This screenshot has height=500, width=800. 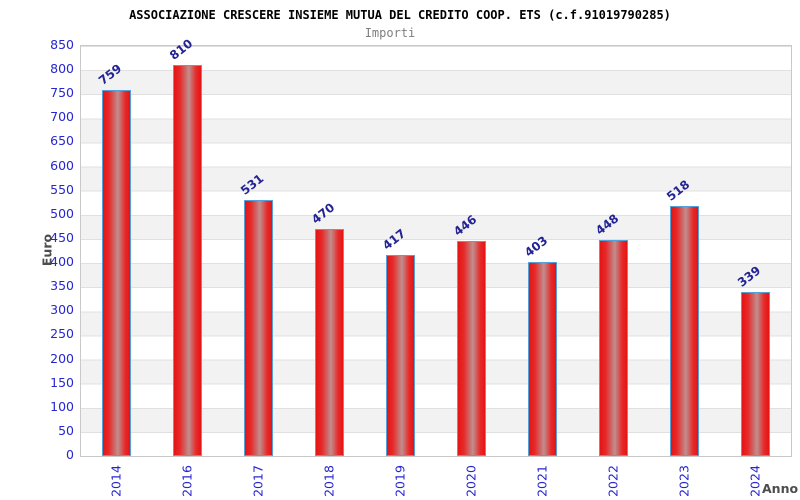 What do you see at coordinates (780, 488) in the screenshot?
I see `x-axis-title: Anno` at bounding box center [780, 488].